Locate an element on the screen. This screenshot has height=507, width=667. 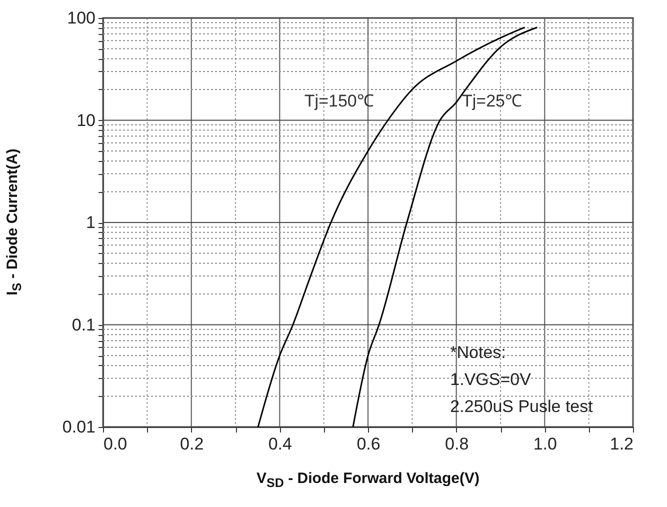
y-tick-label: 10 is located at coordinates (86, 120).